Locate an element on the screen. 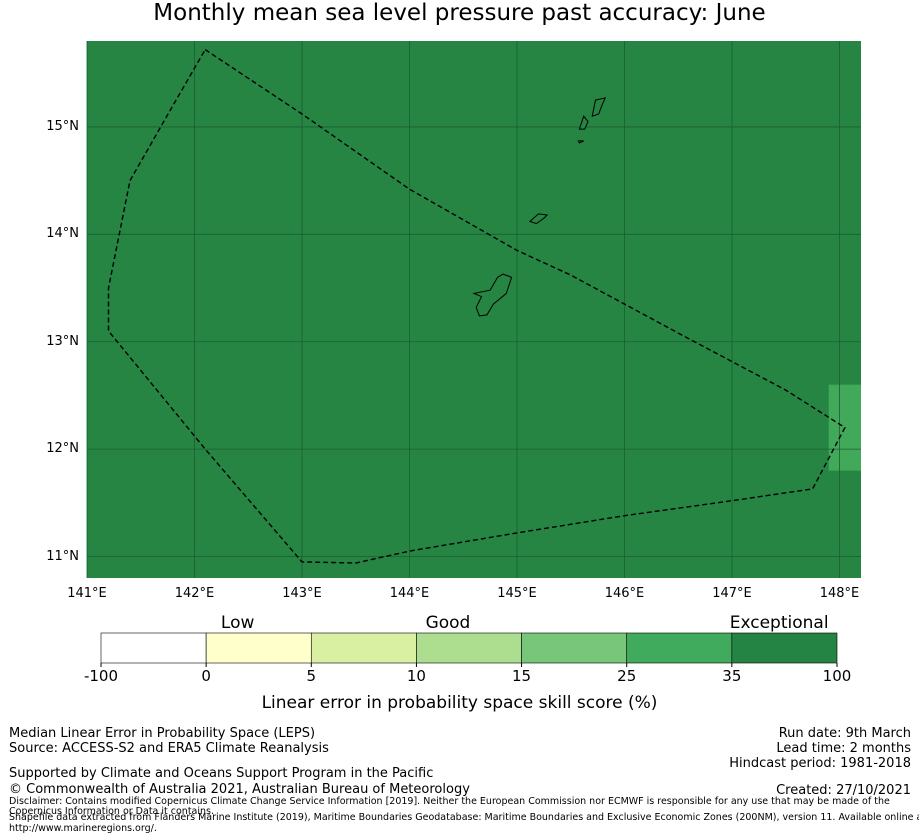  island-guam is located at coordinates (492, 295).